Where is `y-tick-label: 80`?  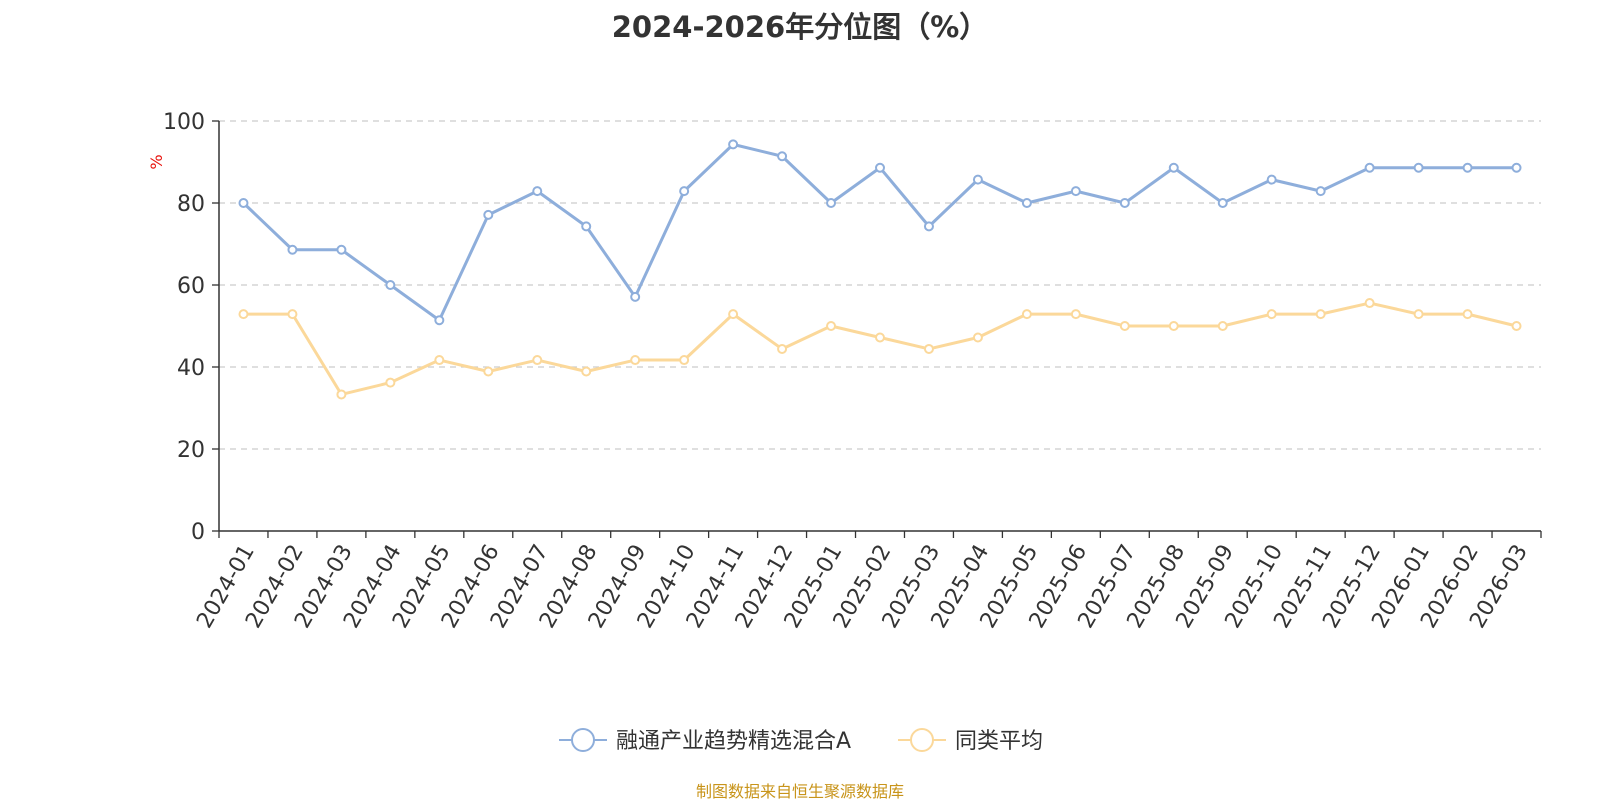 y-tick-label: 80 is located at coordinates (191, 204).